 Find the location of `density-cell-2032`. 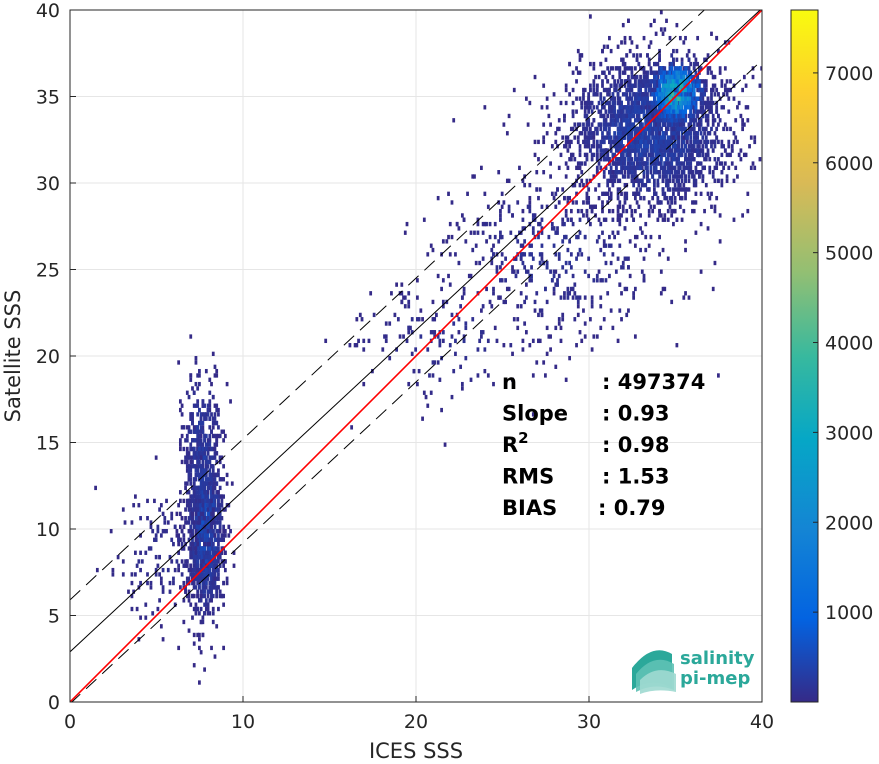

density-cell-2032 is located at coordinates (630, 120).